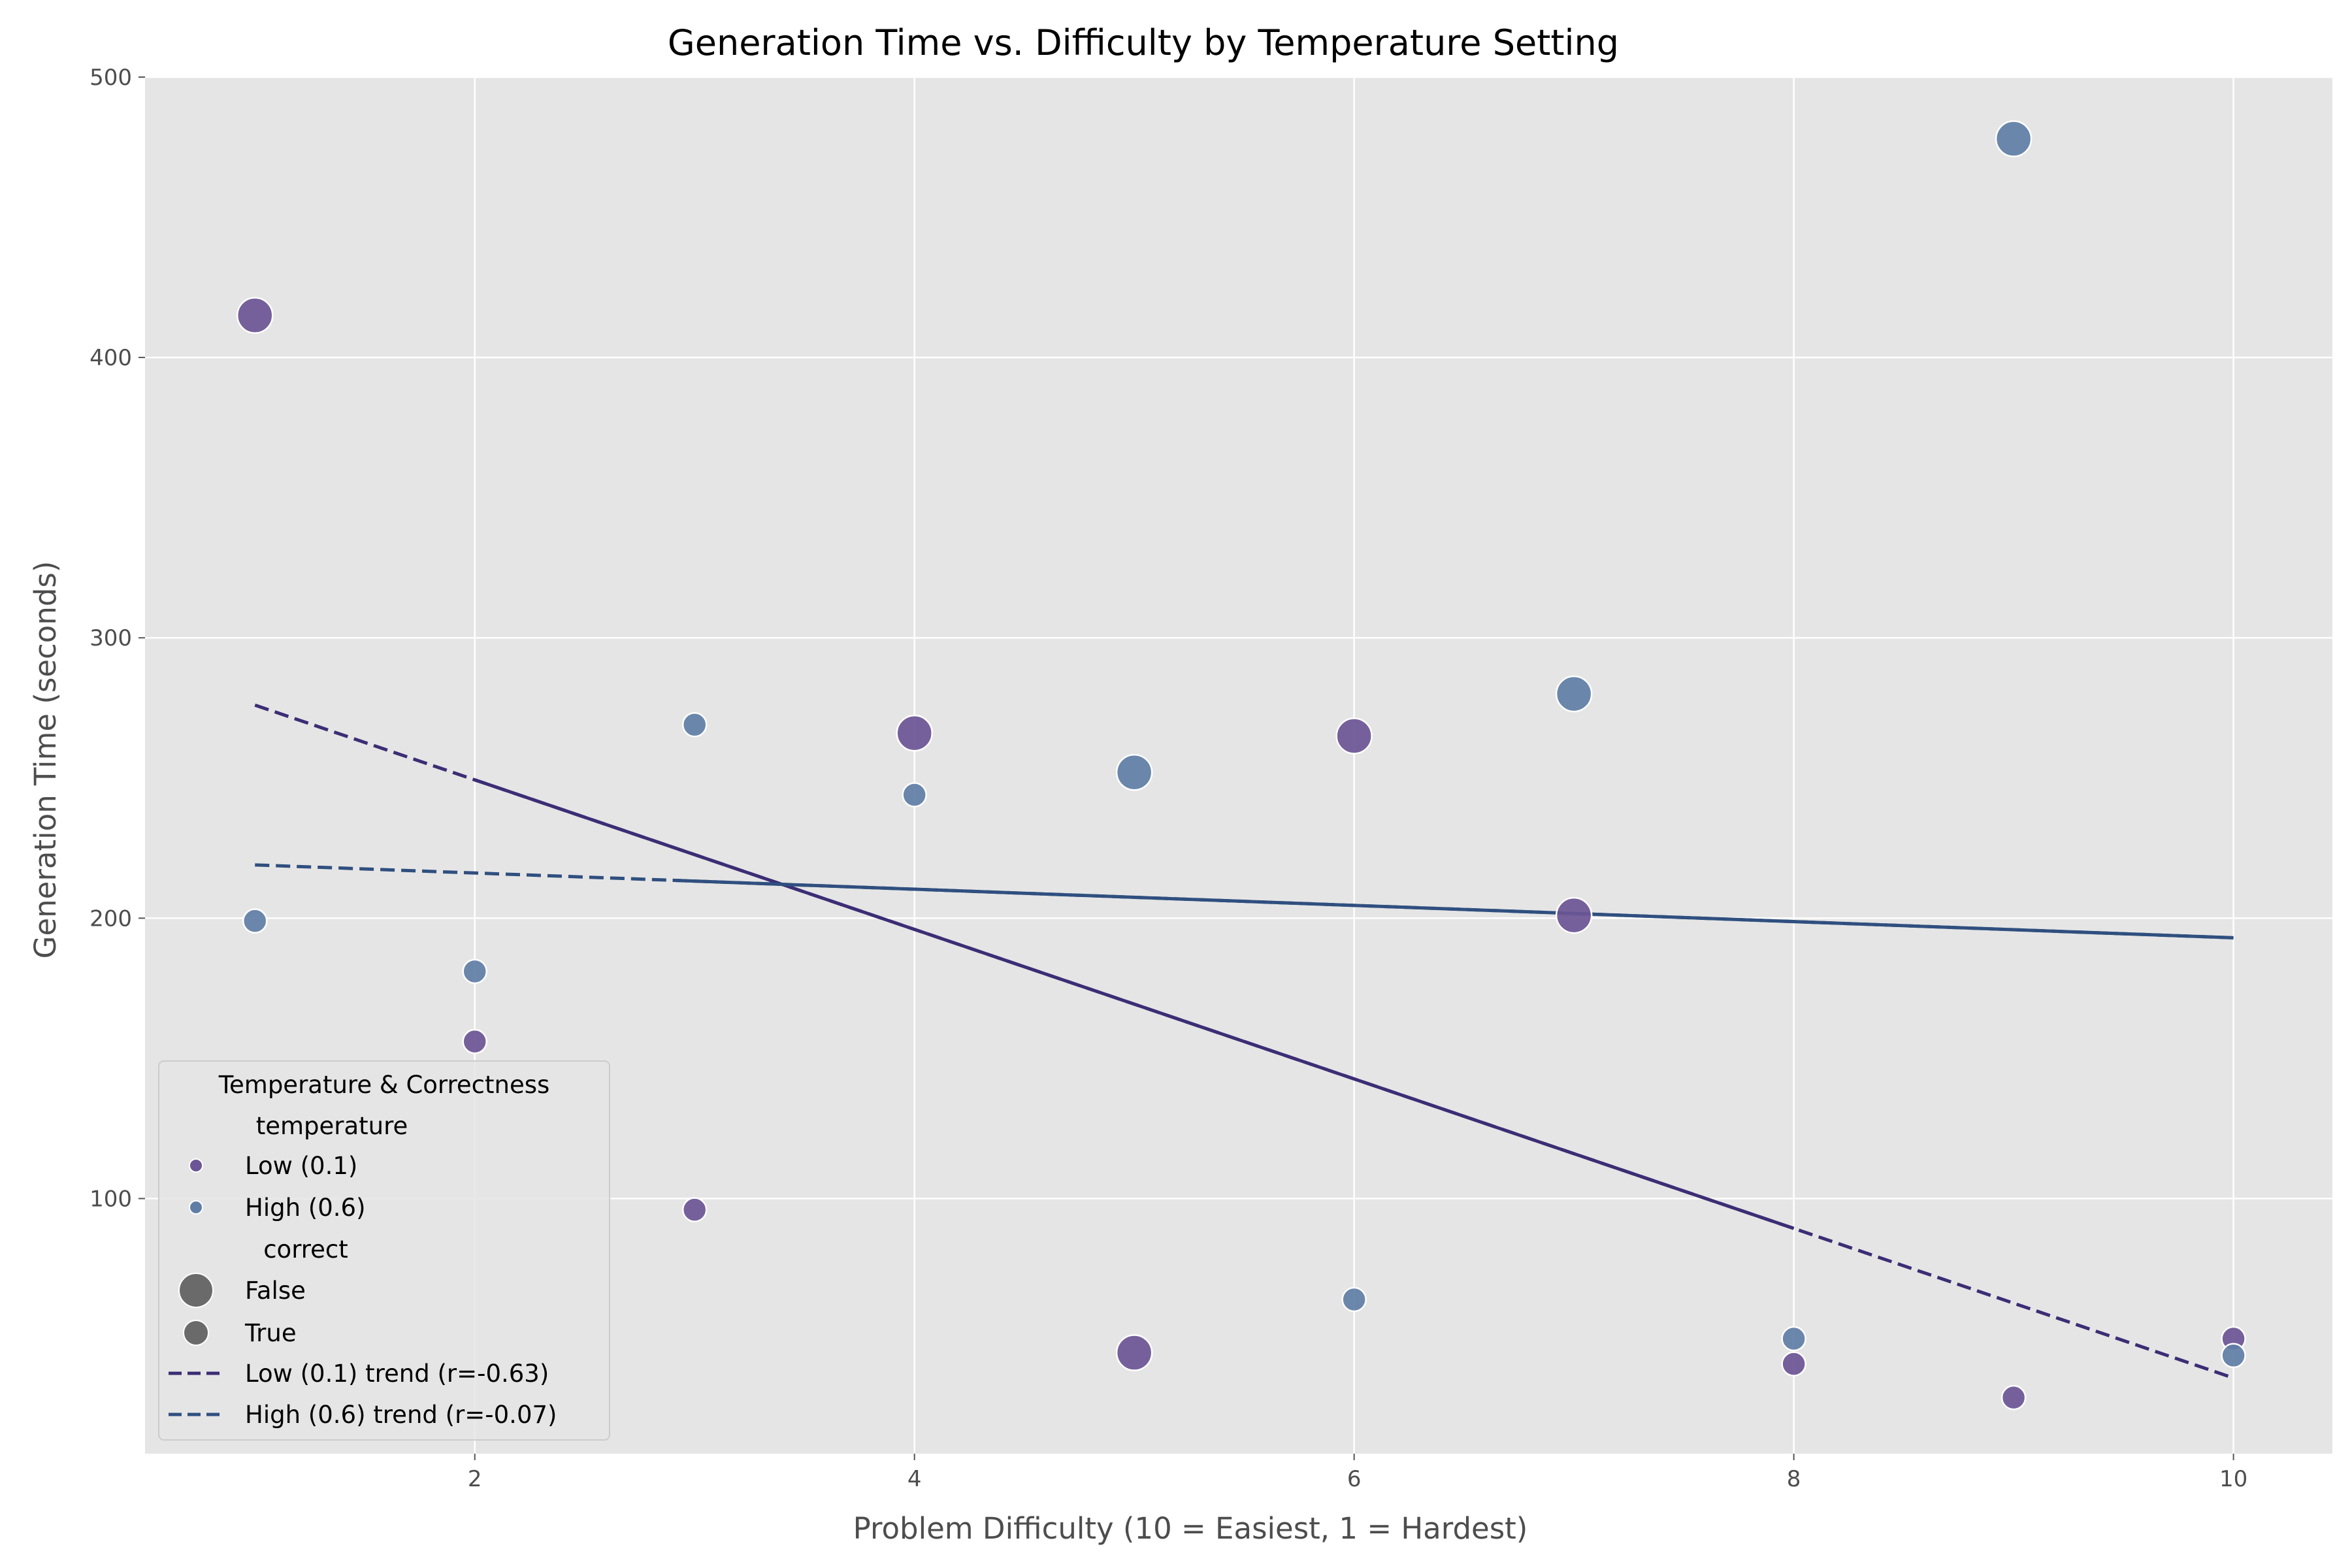  I want to click on y-tick-label: 400, so click(111, 358).